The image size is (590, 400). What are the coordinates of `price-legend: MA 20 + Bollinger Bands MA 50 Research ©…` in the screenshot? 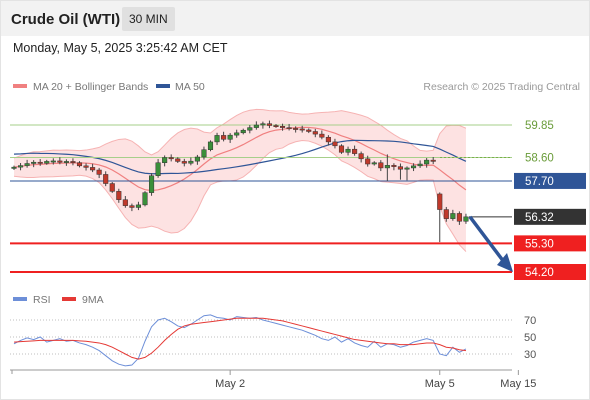 It's located at (296, 87).